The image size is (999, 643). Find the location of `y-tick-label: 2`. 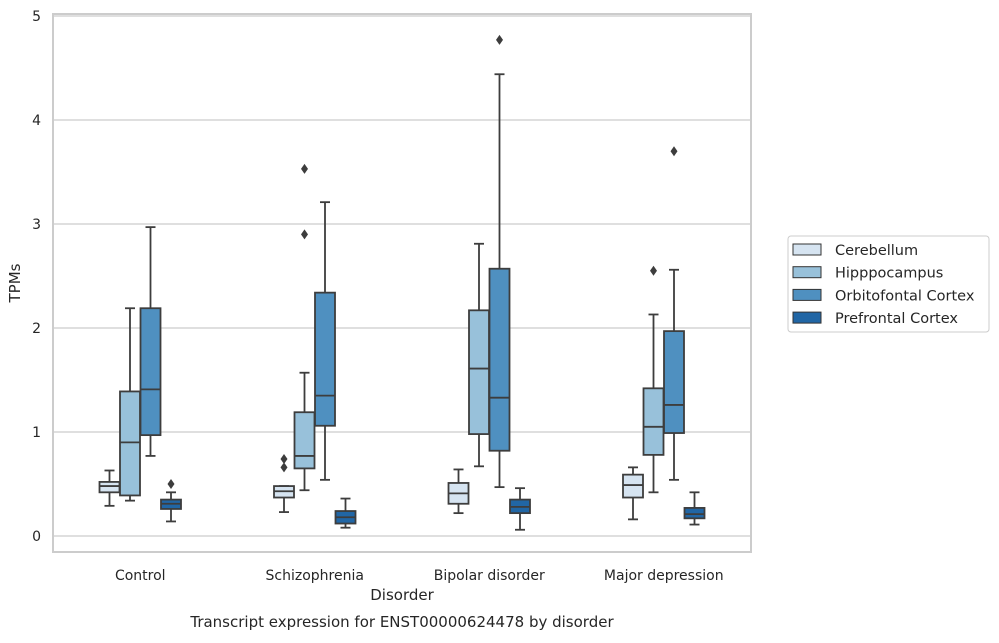

y-tick-label: 2 is located at coordinates (36, 329).